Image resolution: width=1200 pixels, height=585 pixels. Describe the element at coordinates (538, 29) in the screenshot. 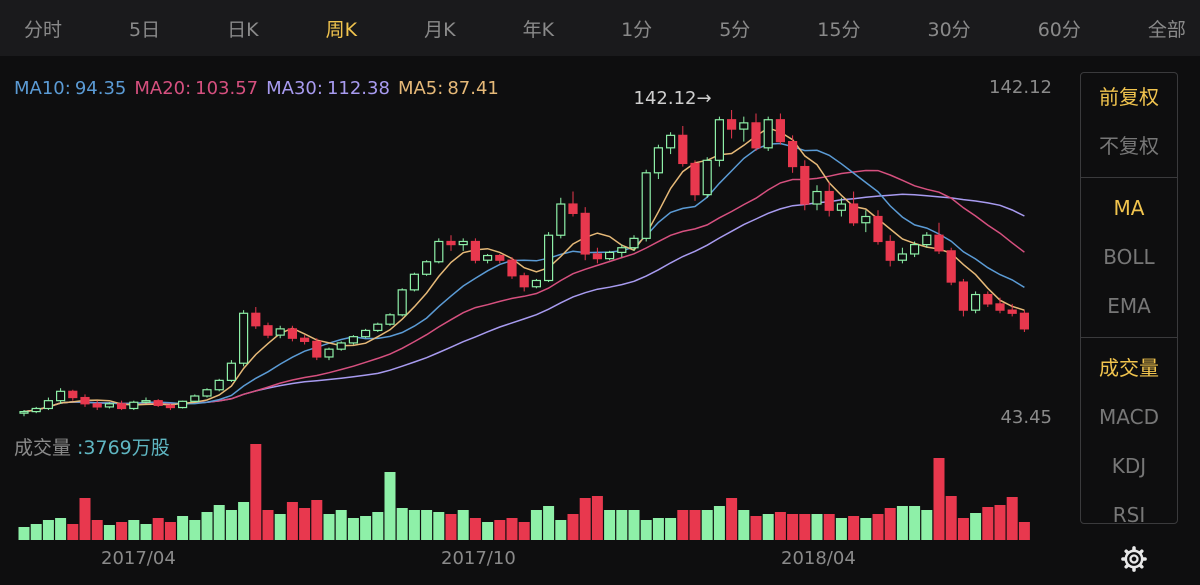

I see `tab-5: 年K` at that location.